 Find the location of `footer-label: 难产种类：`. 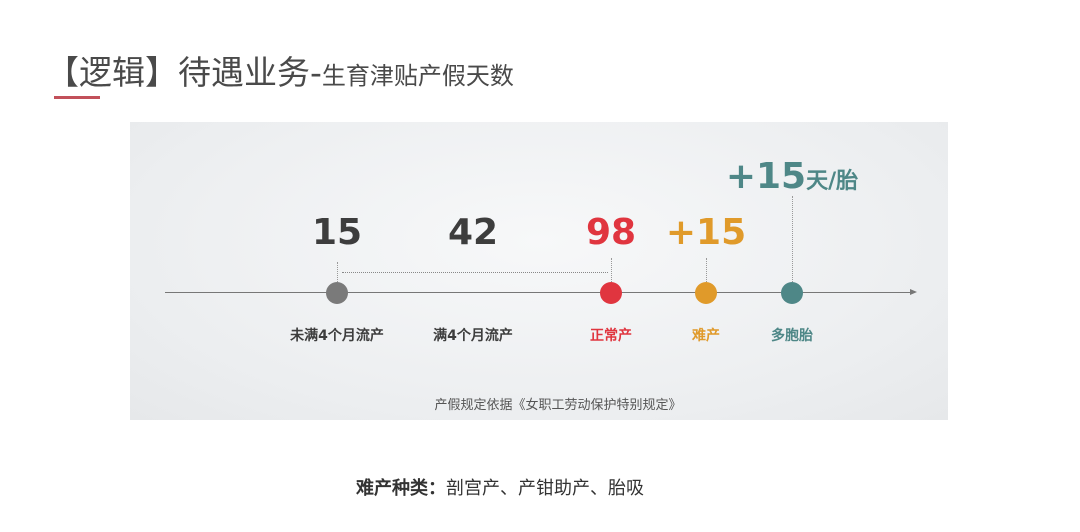

footer-label: 难产种类： is located at coordinates (401, 488).